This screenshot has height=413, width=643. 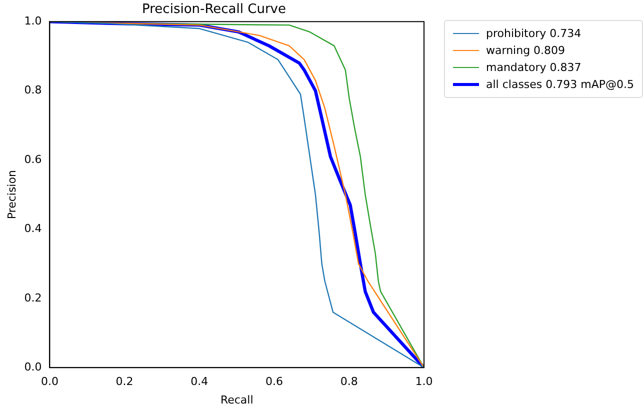 What do you see at coordinates (11, 195) in the screenshot?
I see `y-axis-title: Precision` at bounding box center [11, 195].